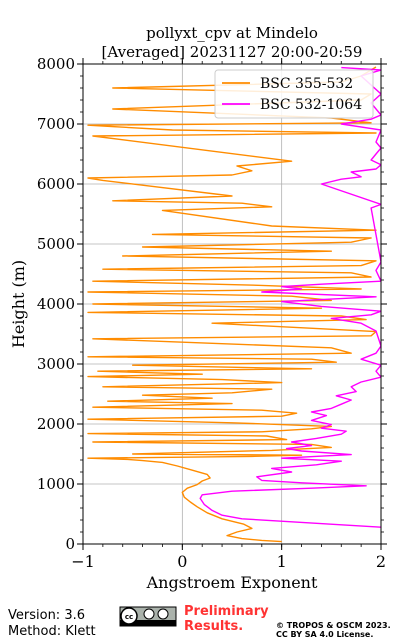 The height and width of the screenshot is (640, 400). Describe the element at coordinates (148, 616) in the screenshot. I see `cc-license-icon: cc` at that location.